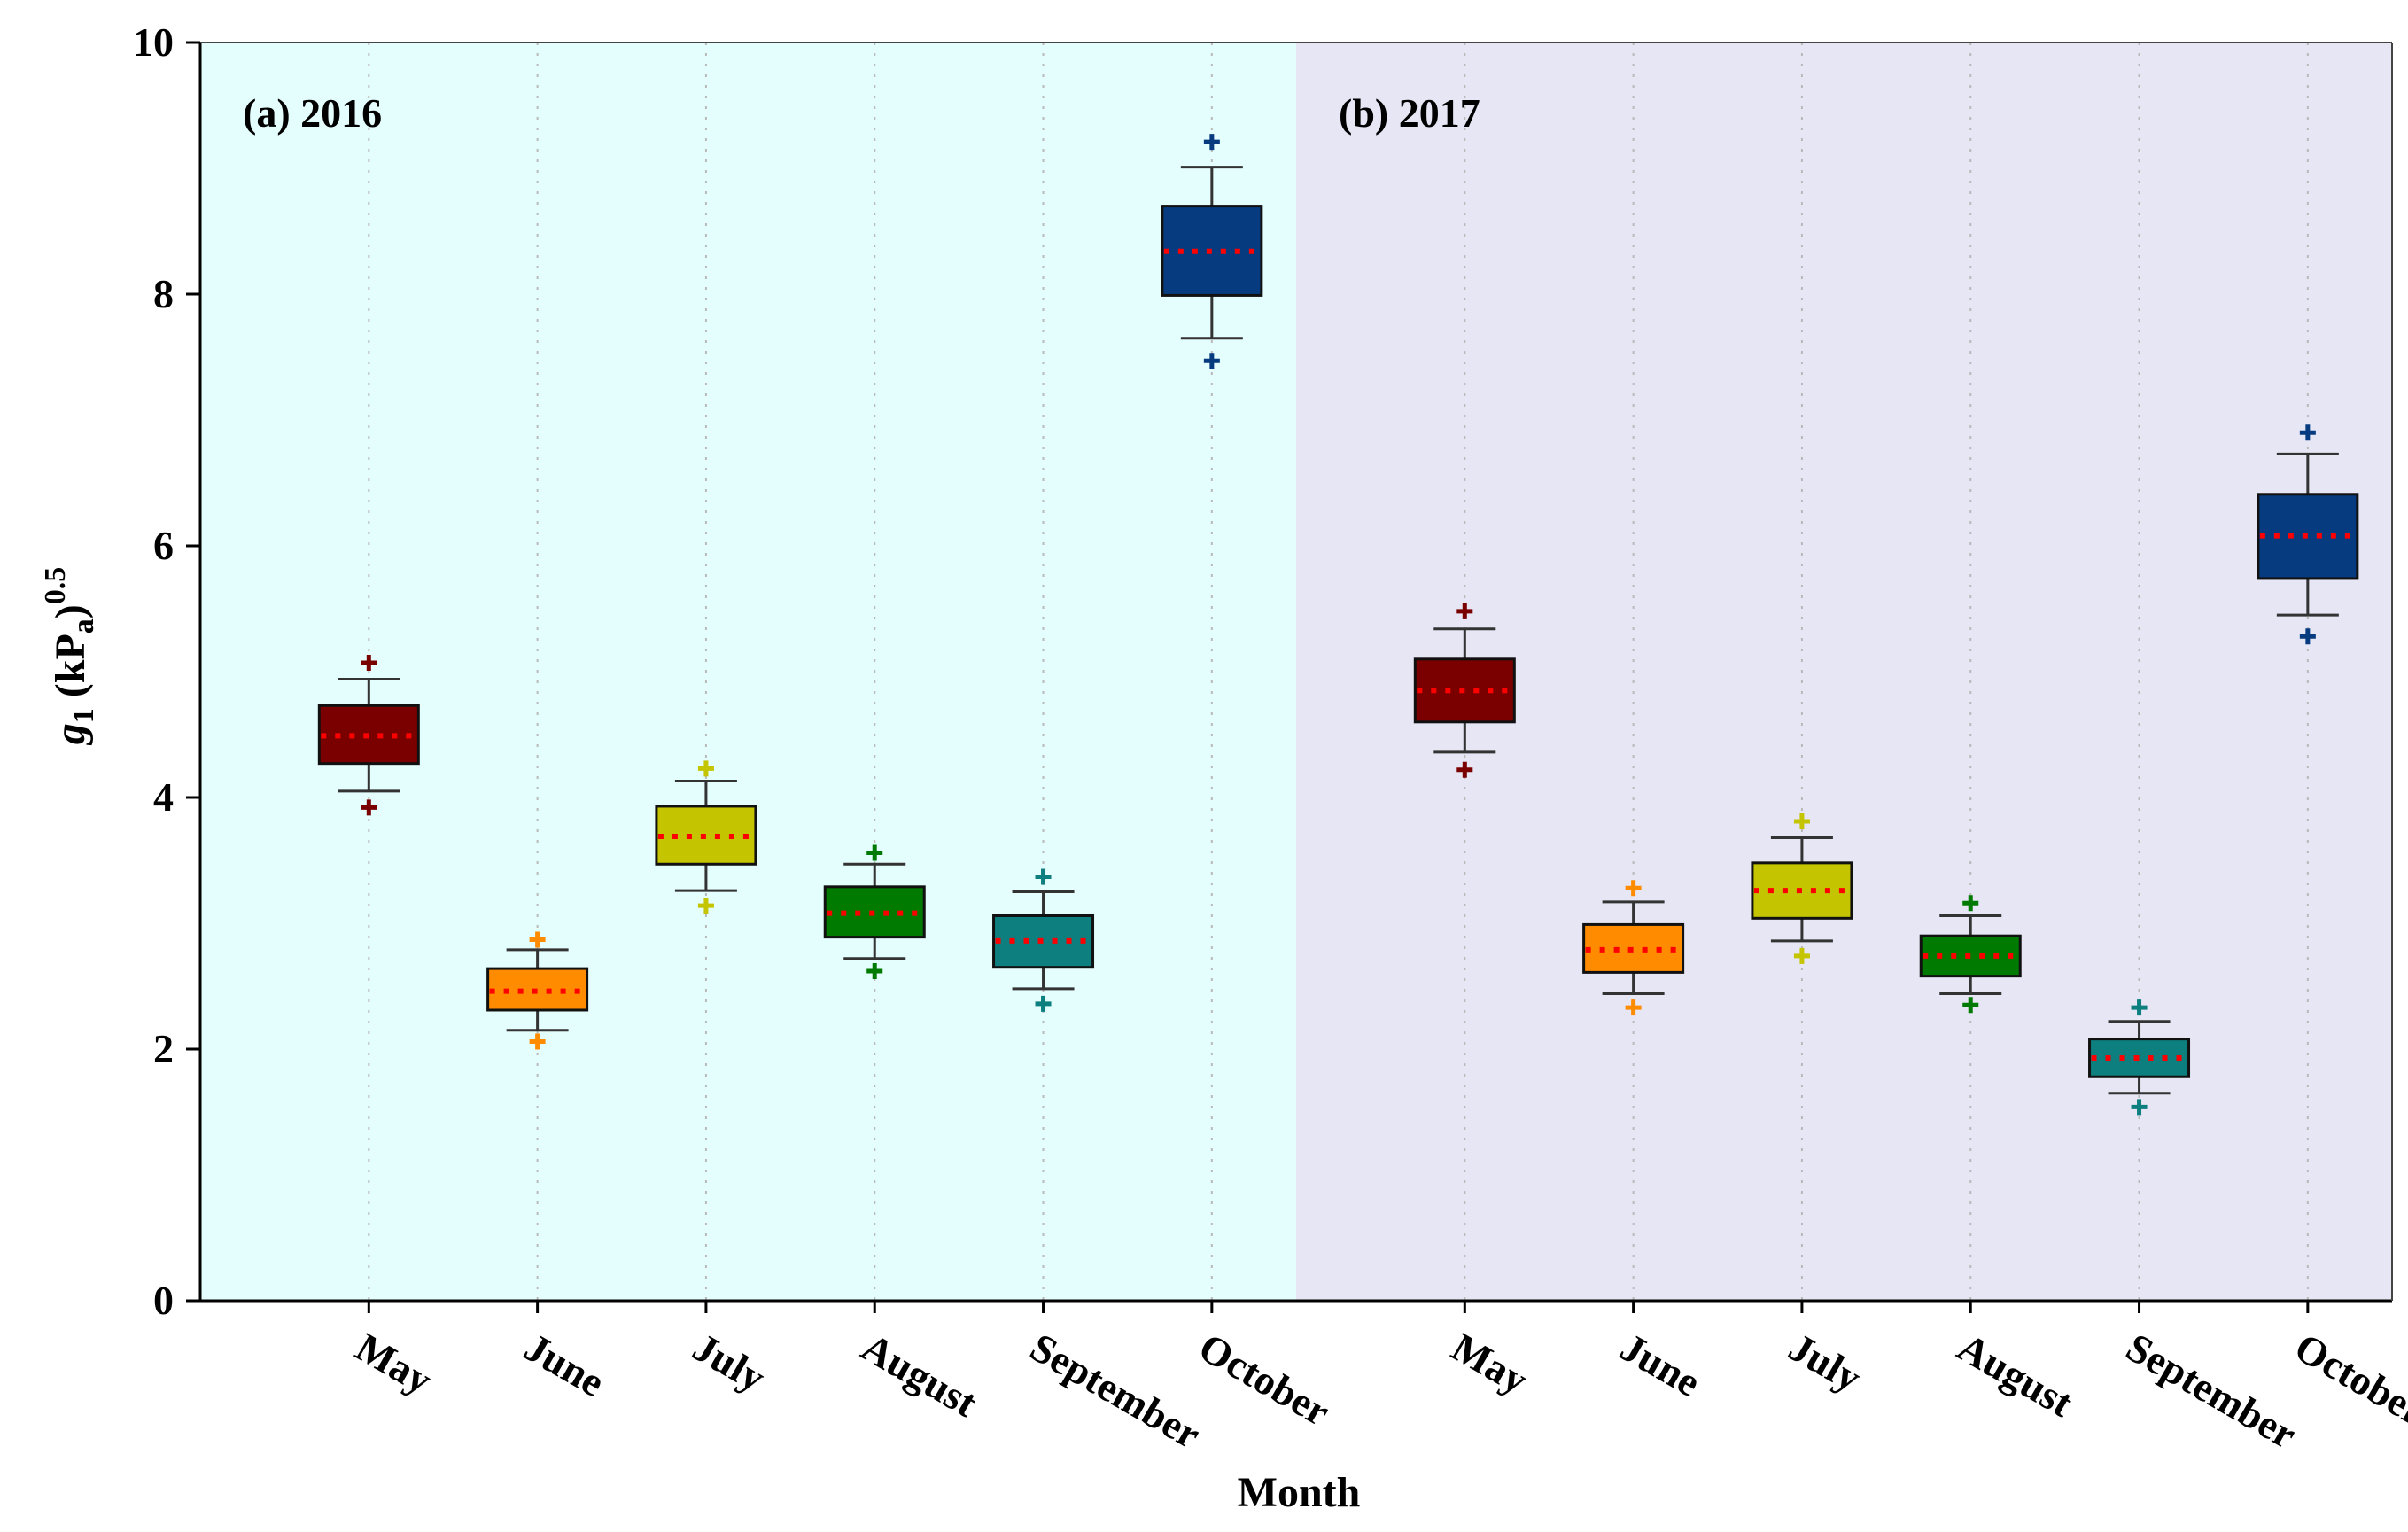 This screenshot has height=1532, width=2408. What do you see at coordinates (313, 113) in the screenshot?
I see `panel-label-1: (a) 2016` at bounding box center [313, 113].